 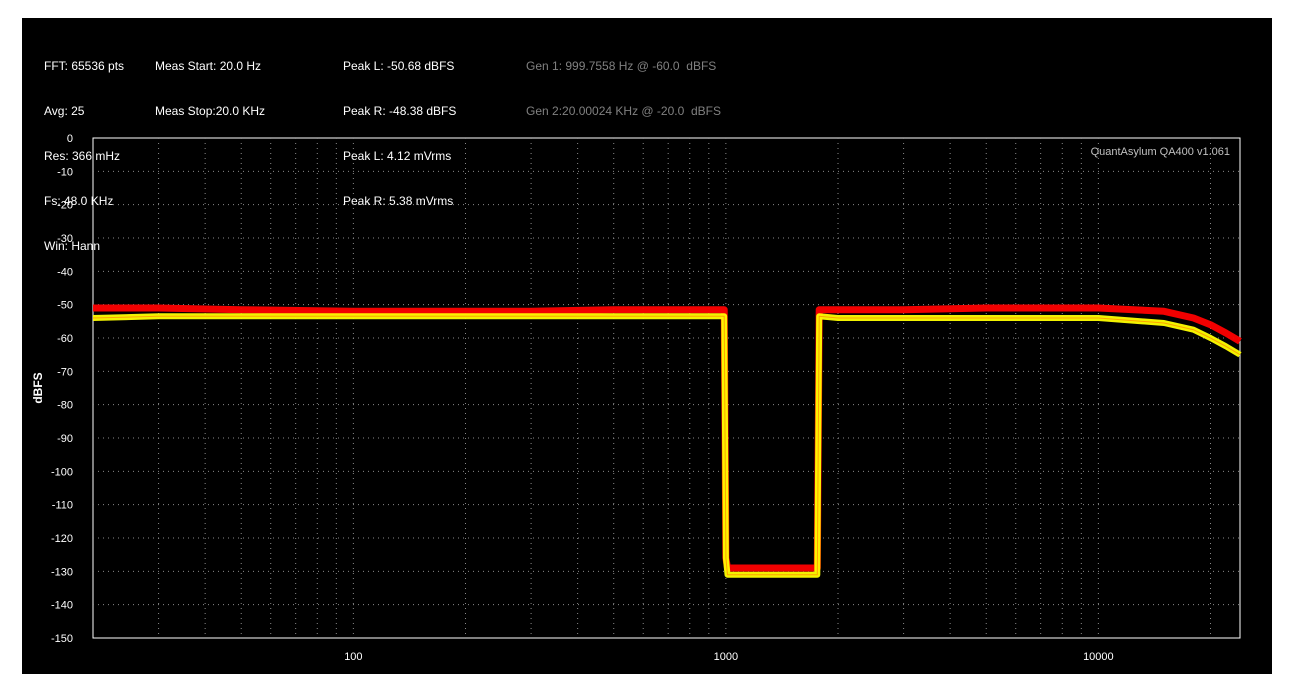 I want to click on y-tick-label: -140, so click(x=62, y=606).